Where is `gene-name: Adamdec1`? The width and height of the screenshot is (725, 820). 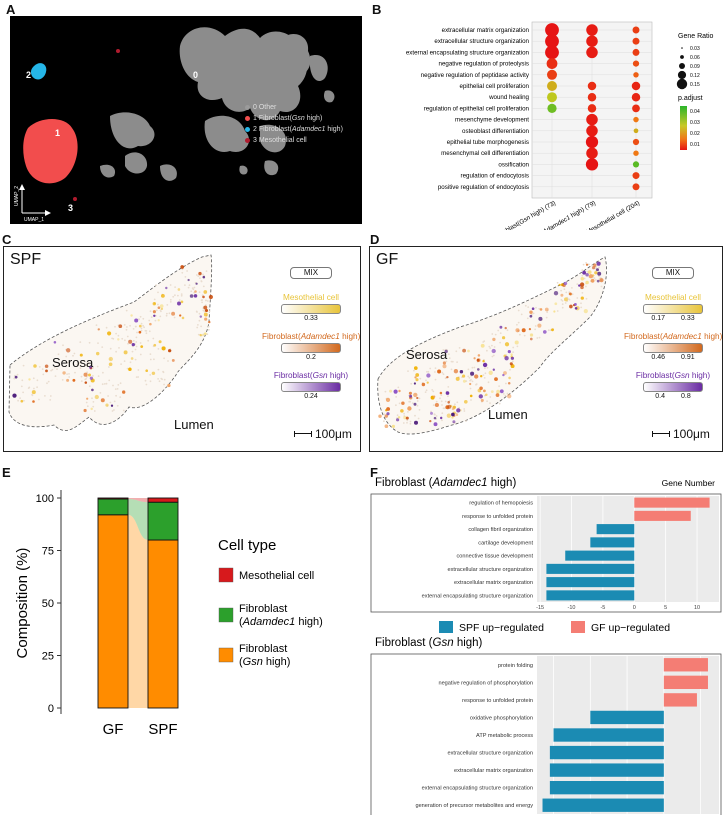 gene-name: Adamdec1 is located at coordinates (682, 336).